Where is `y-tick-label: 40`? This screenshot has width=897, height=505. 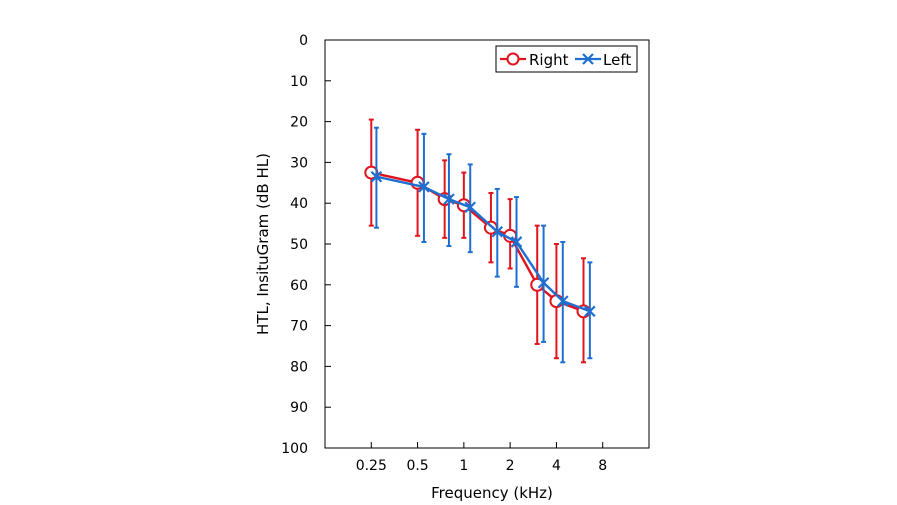
y-tick-label: 40 is located at coordinates (299, 204).